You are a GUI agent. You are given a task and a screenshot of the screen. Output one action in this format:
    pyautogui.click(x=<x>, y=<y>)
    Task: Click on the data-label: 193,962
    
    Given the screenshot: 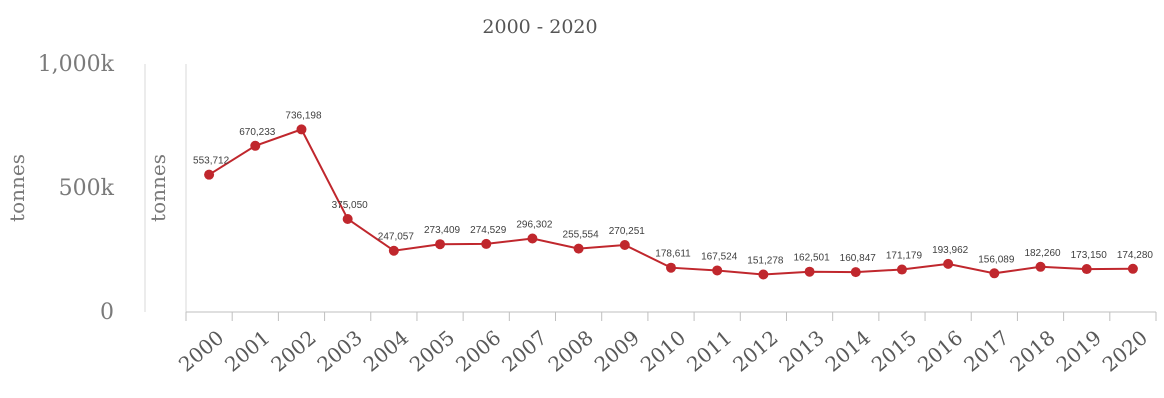 What is the action you would take?
    pyautogui.click(x=950, y=250)
    